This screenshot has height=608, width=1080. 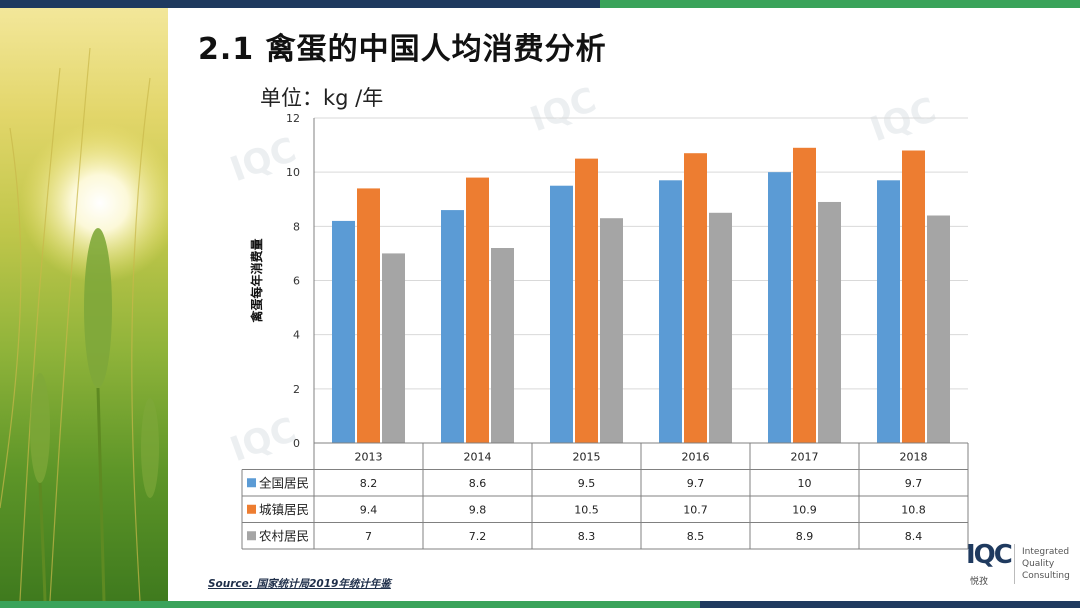 I want to click on y-tick-label: 0, so click(x=296, y=443).